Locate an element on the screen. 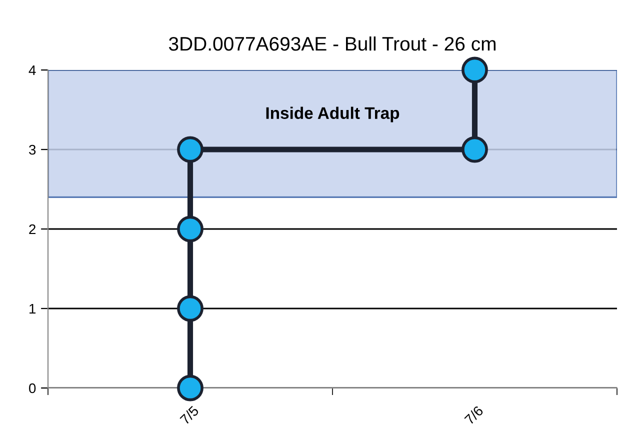  x-tick-label: 7/5 is located at coordinates (189, 415).